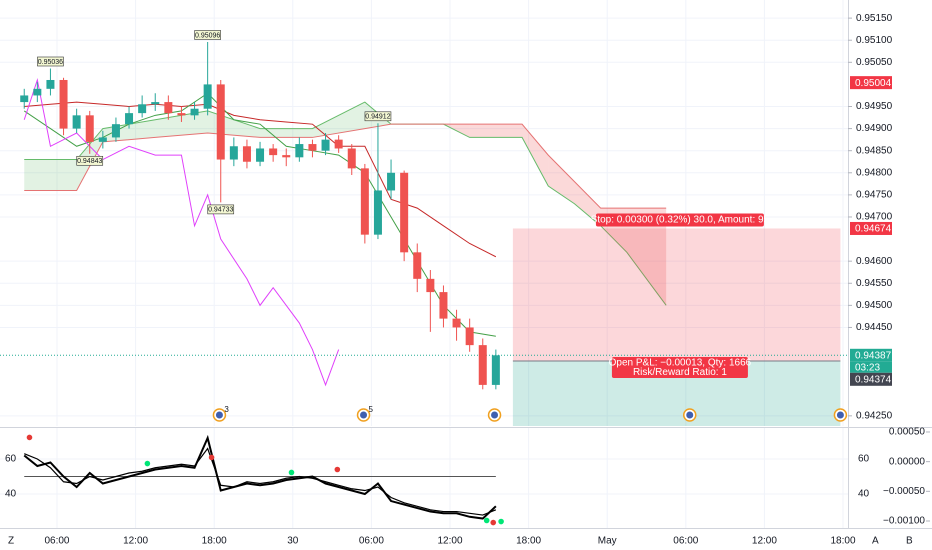 The image size is (932, 550). I want to click on entry-badge: 0.94374, so click(873, 379).